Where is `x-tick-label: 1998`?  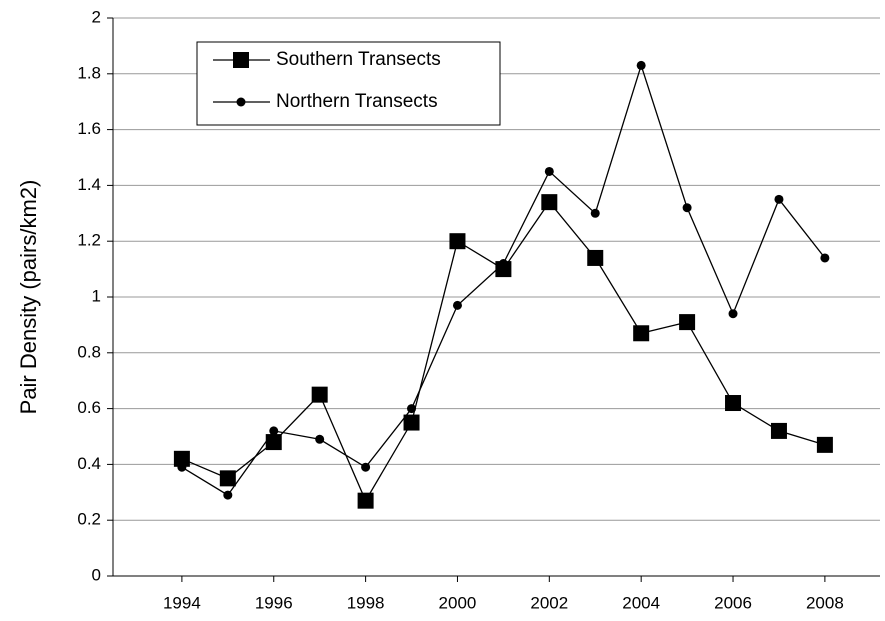
x-tick-label: 1998 is located at coordinates (366, 602).